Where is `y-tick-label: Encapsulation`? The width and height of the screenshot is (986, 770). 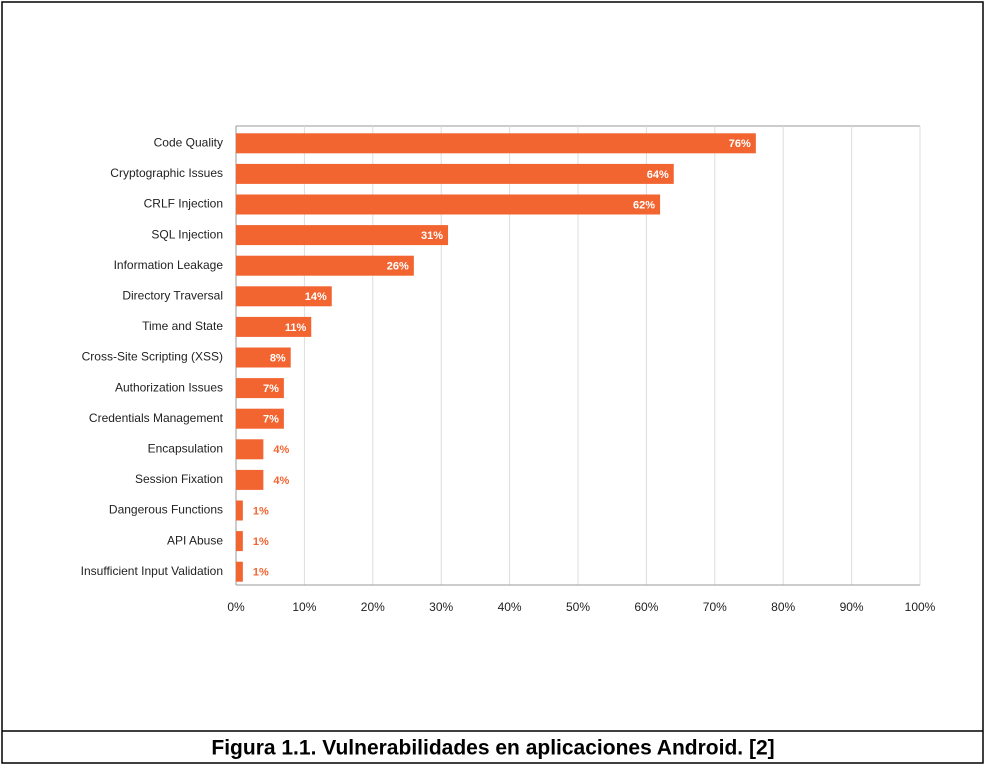
y-tick-label: Encapsulation is located at coordinates (185, 448).